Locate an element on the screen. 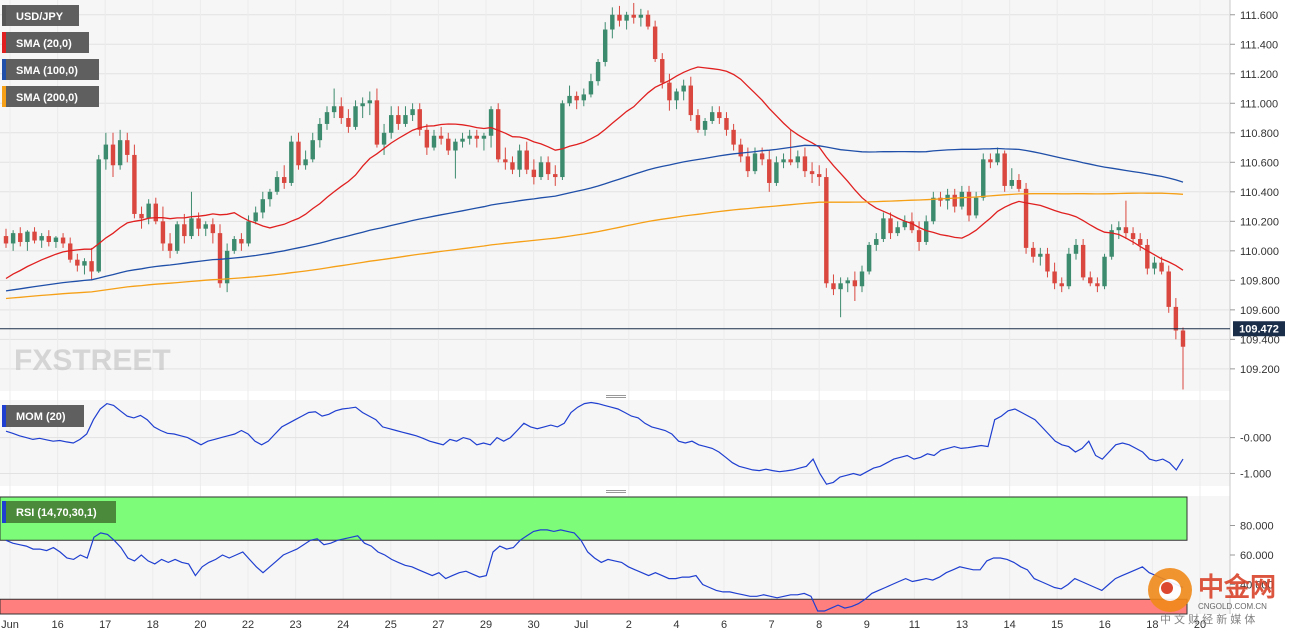  price-tick-label: 110.600 is located at coordinates (1259, 163).